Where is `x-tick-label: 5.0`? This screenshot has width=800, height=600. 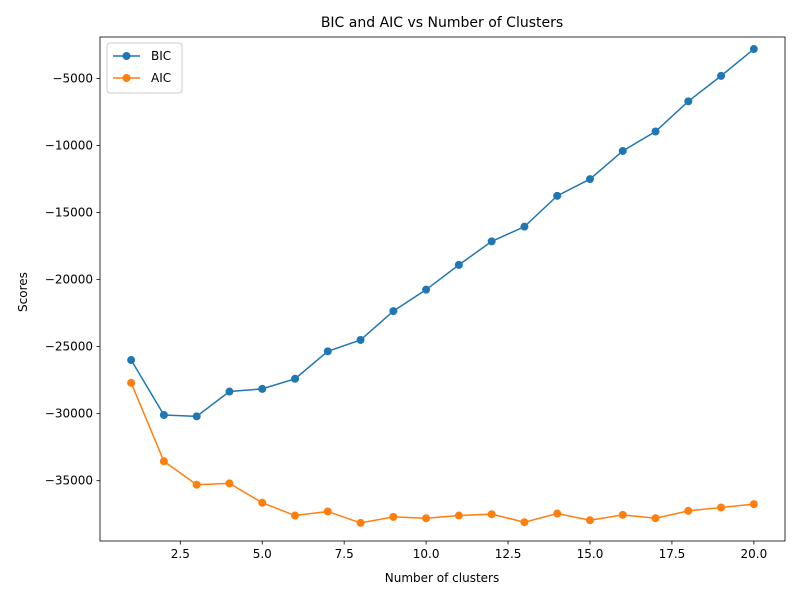
x-tick-label: 5.0 is located at coordinates (262, 554).